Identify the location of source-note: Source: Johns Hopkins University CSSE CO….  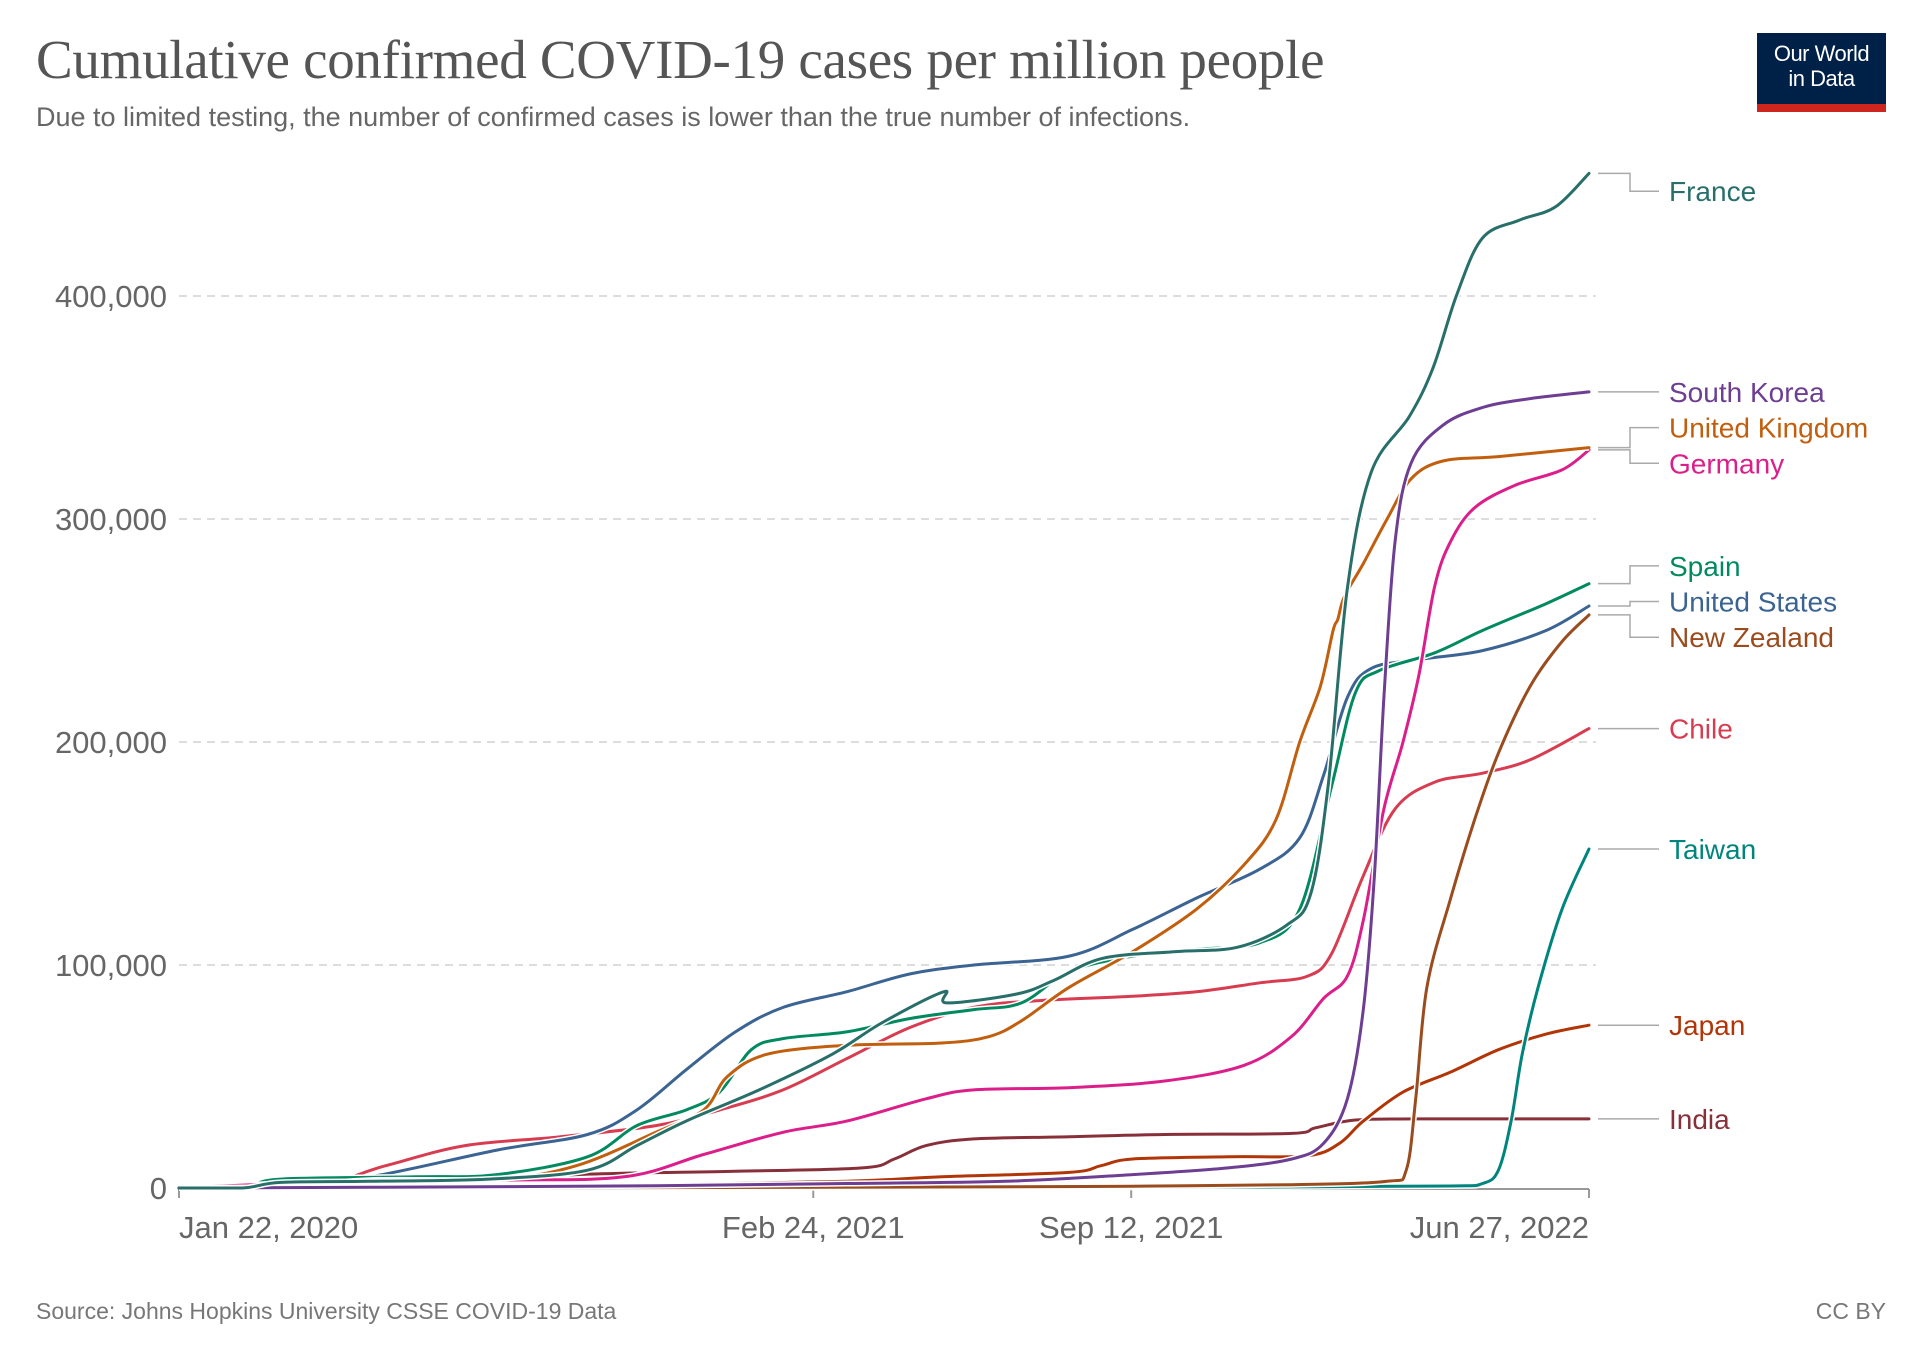
(326, 1311).